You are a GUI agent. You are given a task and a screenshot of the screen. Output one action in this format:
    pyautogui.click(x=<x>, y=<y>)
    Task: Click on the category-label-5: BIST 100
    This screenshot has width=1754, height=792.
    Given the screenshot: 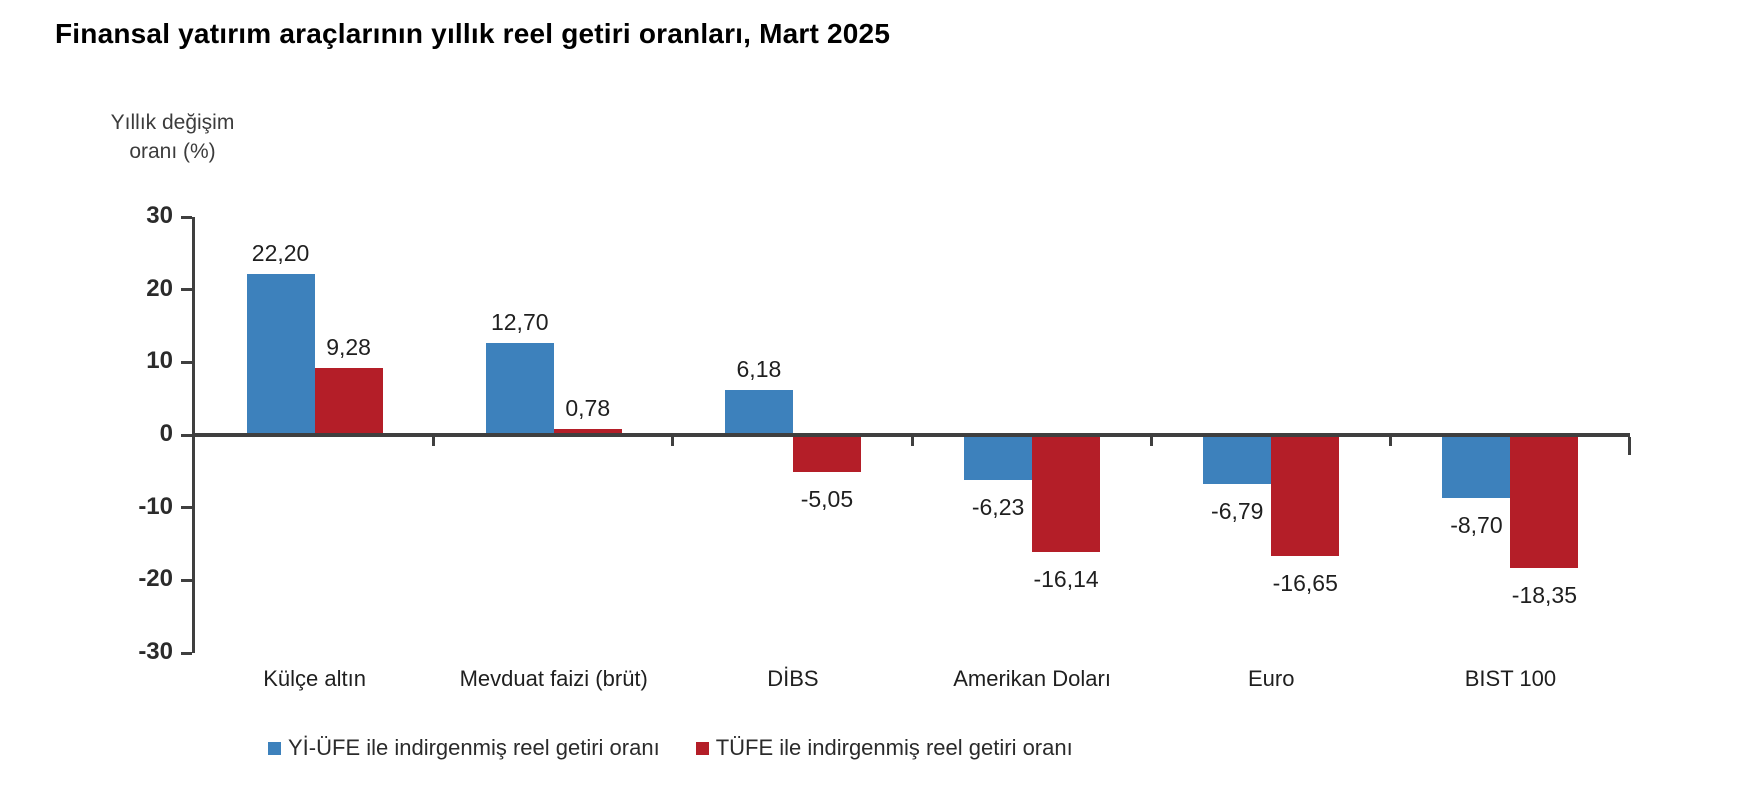 What is the action you would take?
    pyautogui.click(x=1510, y=678)
    